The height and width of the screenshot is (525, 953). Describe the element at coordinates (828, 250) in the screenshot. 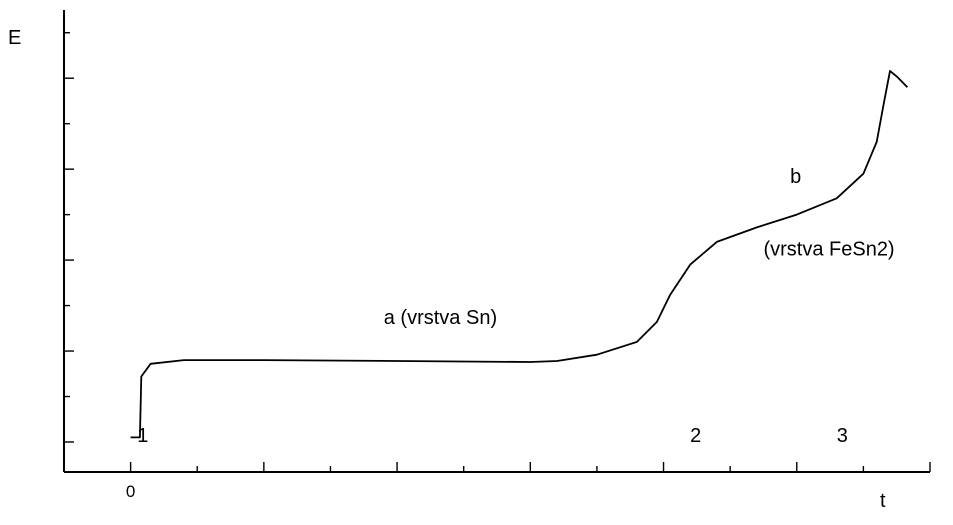

I see `annotation-label: (vrstva FeSn2)` at that location.